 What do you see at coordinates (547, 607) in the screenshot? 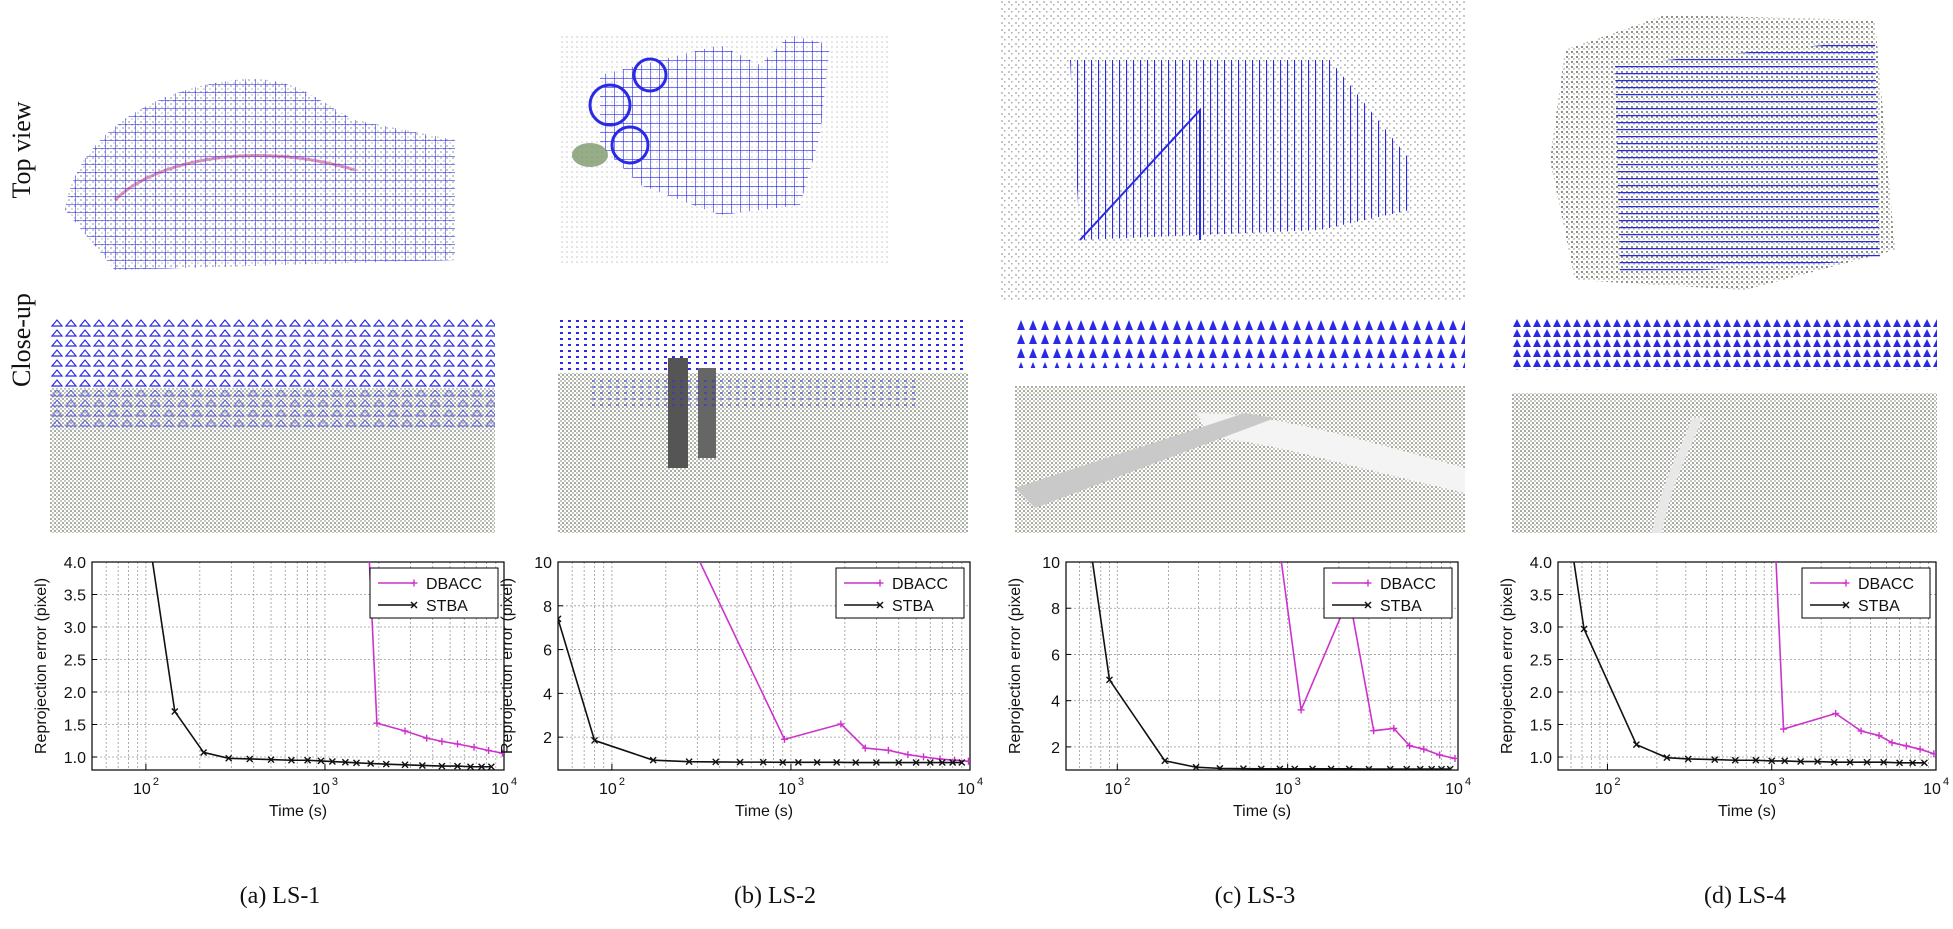
I see `y-tick-label: 8` at bounding box center [547, 607].